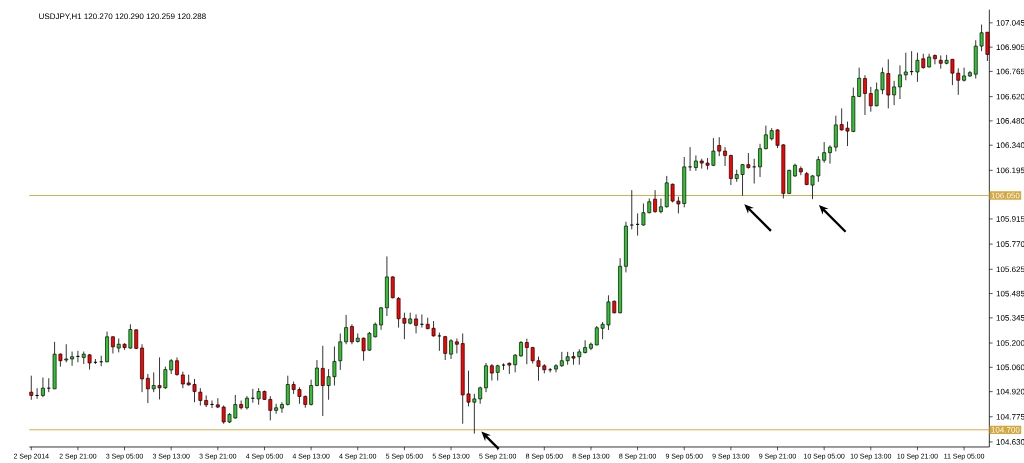 The height and width of the screenshot is (463, 1024). What do you see at coordinates (1010, 170) in the screenshot?
I see `y-tick-label: 106.195` at bounding box center [1010, 170].